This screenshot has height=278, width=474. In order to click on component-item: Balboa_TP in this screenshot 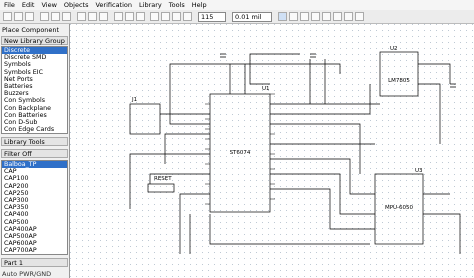, I will do `click(34, 165)`.